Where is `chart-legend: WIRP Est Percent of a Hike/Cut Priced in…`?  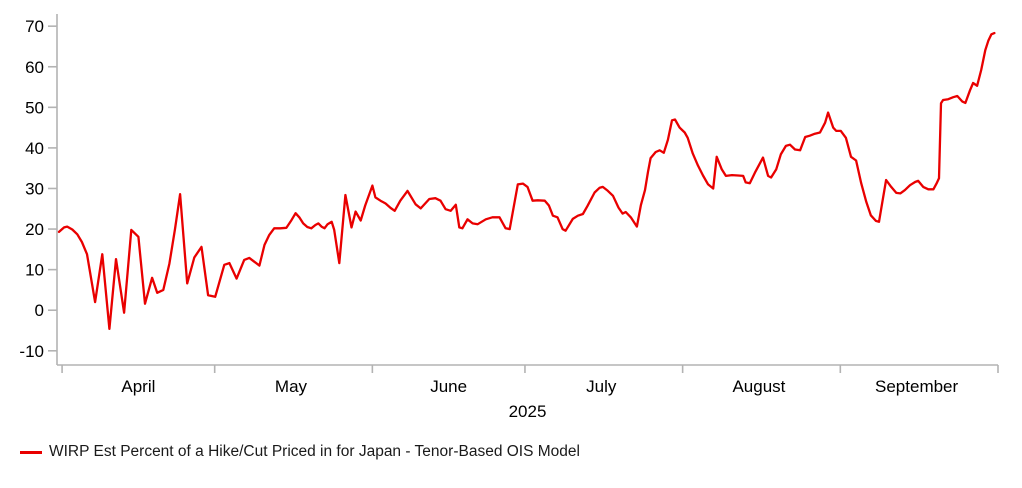 chart-legend: WIRP Est Percent of a Hike/Cut Priced in… is located at coordinates (300, 452).